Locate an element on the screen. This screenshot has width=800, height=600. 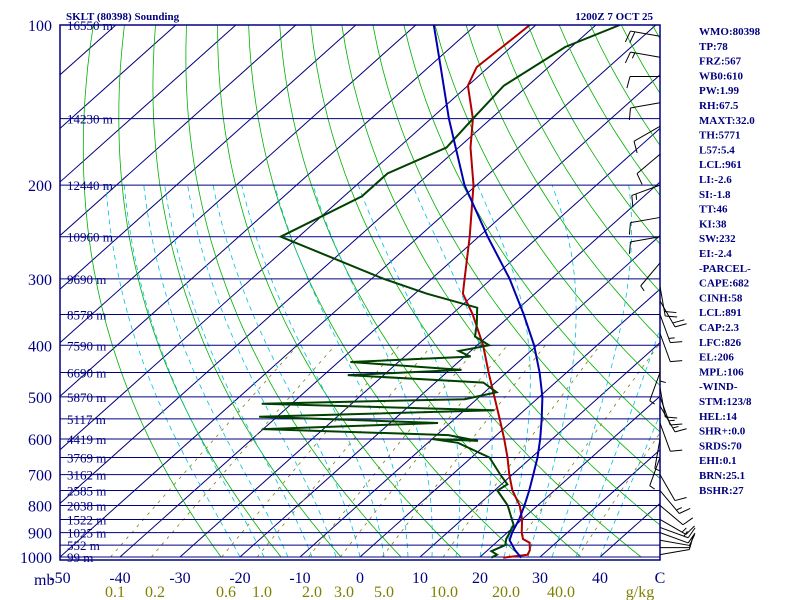
index-item: EL:206 is located at coordinates (716, 358).